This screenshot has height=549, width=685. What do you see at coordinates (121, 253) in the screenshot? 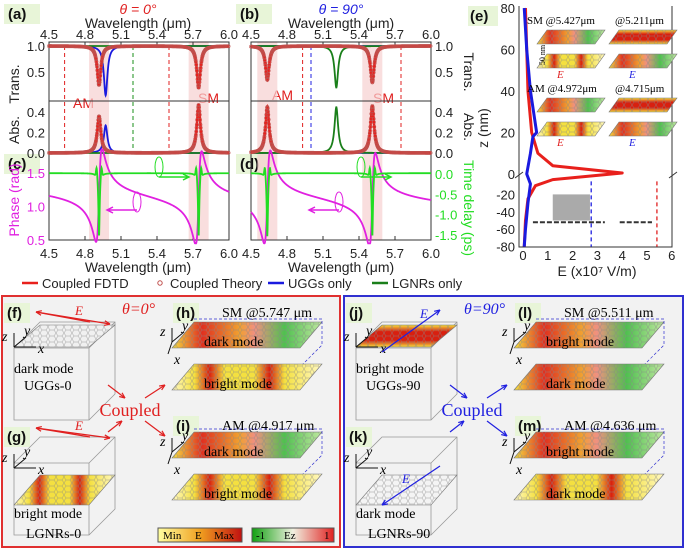
I see `x-tick-bottom: 5.1` at bounding box center [121, 253].